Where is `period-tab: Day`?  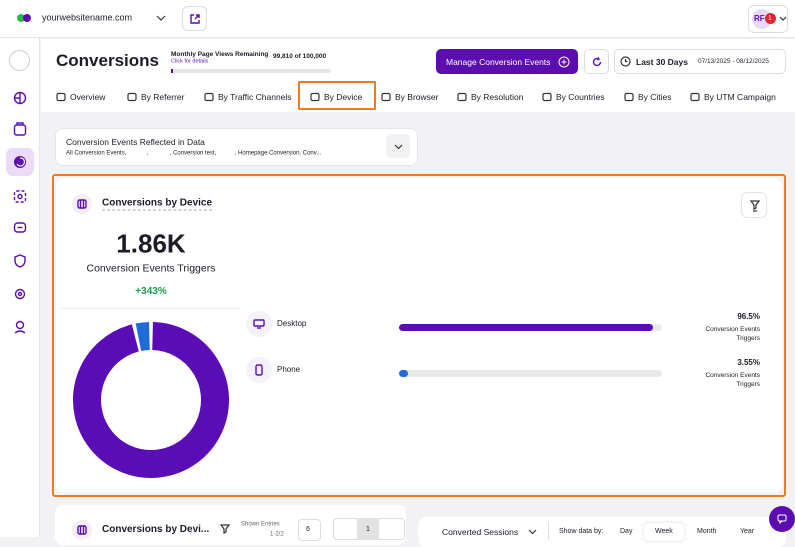
period-tab: Day is located at coordinates (626, 532).